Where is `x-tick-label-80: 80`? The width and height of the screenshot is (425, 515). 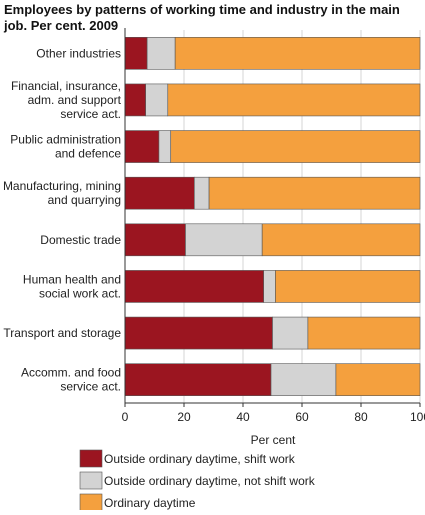
x-tick-label-80: 80 is located at coordinates (361, 417).